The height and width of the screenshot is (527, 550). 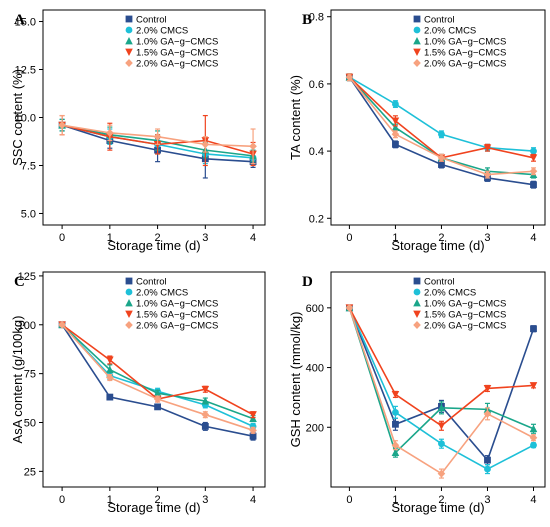 What do you see at coordinates (316, 152) in the screenshot?
I see `y-tick-label: 0.4` at bounding box center [316, 152].